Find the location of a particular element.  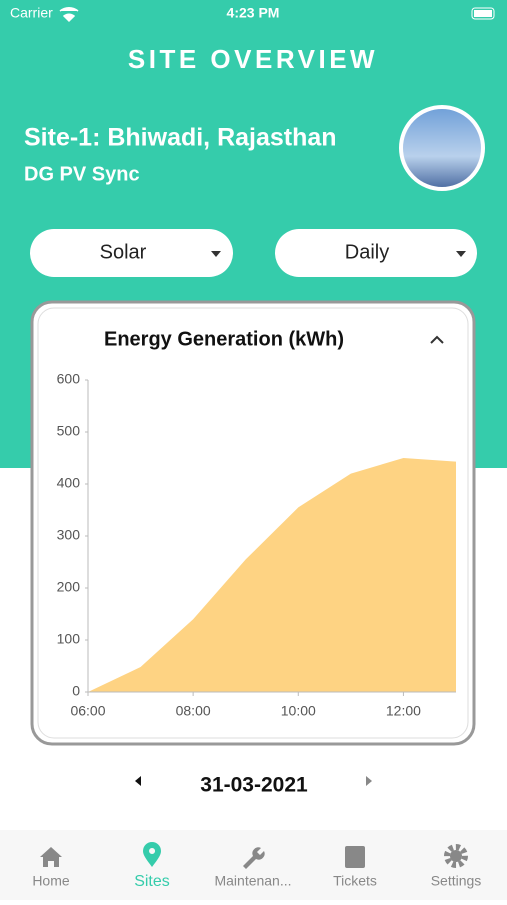

wifi-icon is located at coordinates (69, 15).